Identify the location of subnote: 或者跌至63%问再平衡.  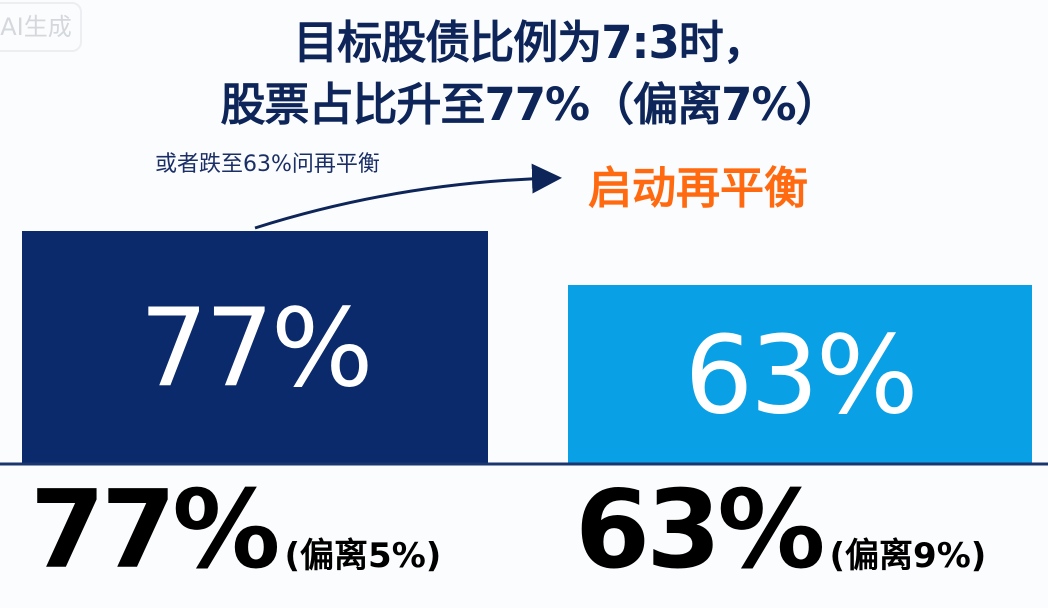
(267, 164).